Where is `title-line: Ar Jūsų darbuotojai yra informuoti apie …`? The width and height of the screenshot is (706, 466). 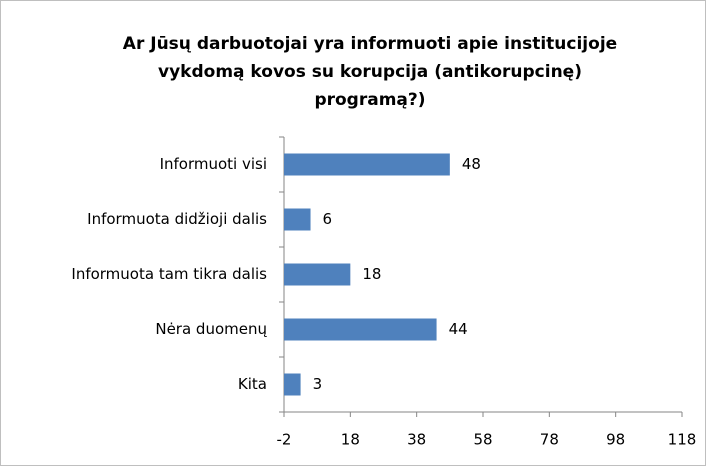 title-line: Ar Jūsų darbuotojai yra informuoti apie … is located at coordinates (370, 44).